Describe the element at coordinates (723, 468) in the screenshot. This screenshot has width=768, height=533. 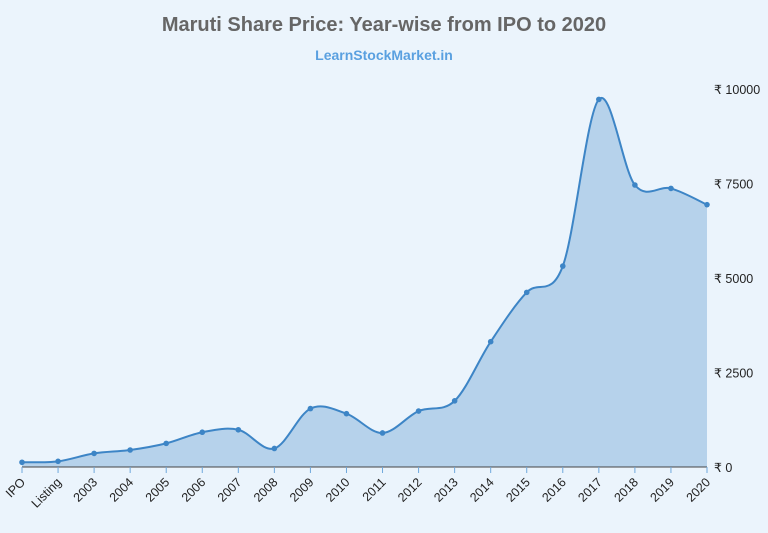
I see `y-tick-label: ₹ 0` at that location.